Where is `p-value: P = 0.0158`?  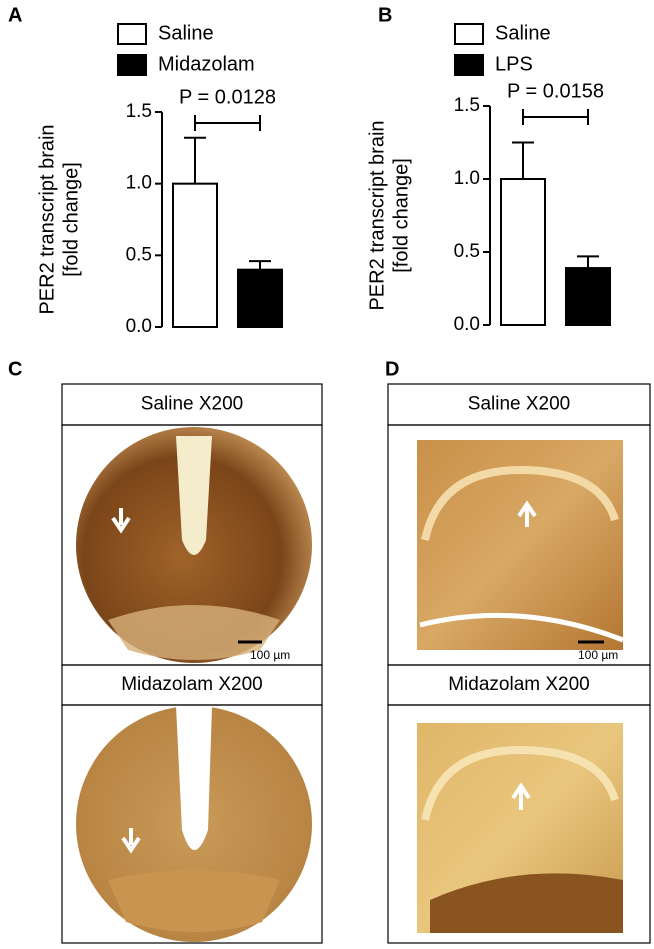 p-value: P = 0.0158 is located at coordinates (555, 91).